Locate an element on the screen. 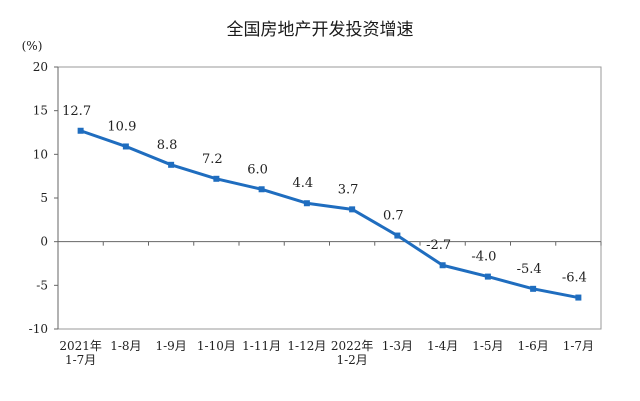 This screenshot has width=640, height=401. x-tick-label: 1-9月 is located at coordinates (170, 346).